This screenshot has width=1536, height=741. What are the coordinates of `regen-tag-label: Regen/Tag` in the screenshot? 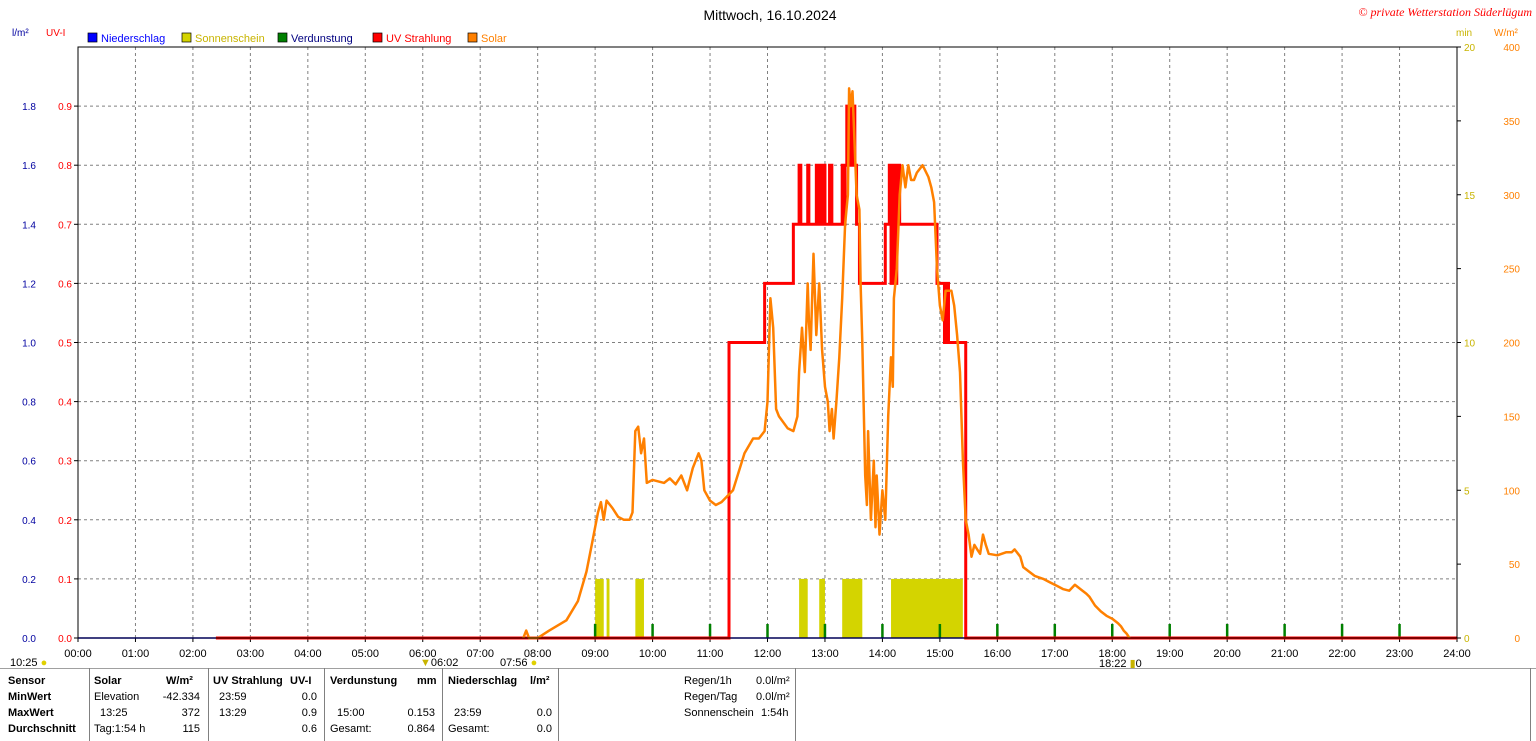 It's located at (711, 697).